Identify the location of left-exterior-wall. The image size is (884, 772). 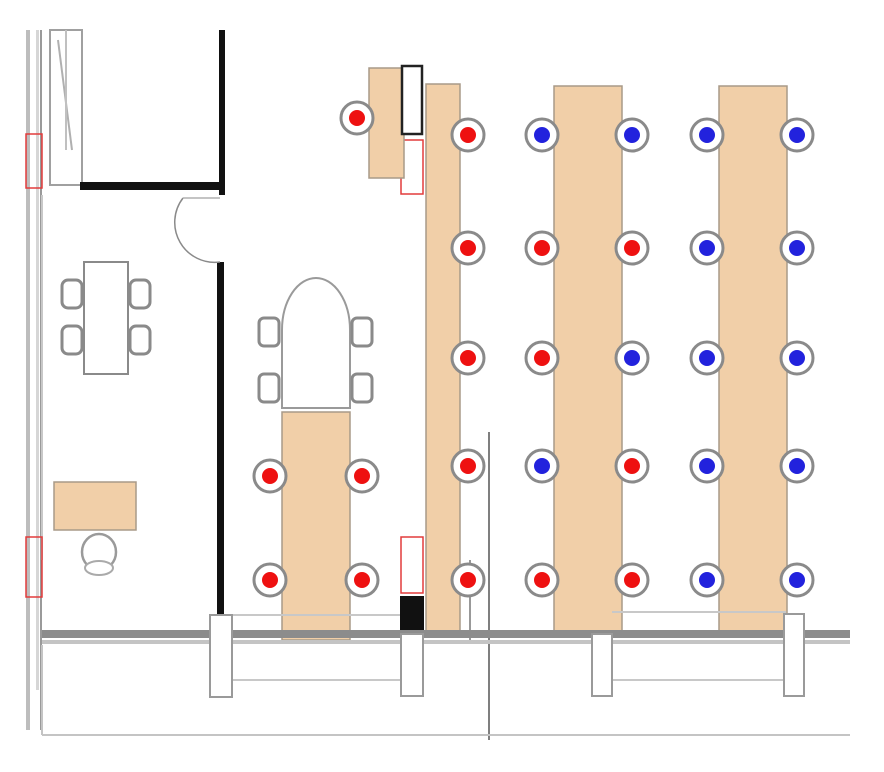
(34, 380).